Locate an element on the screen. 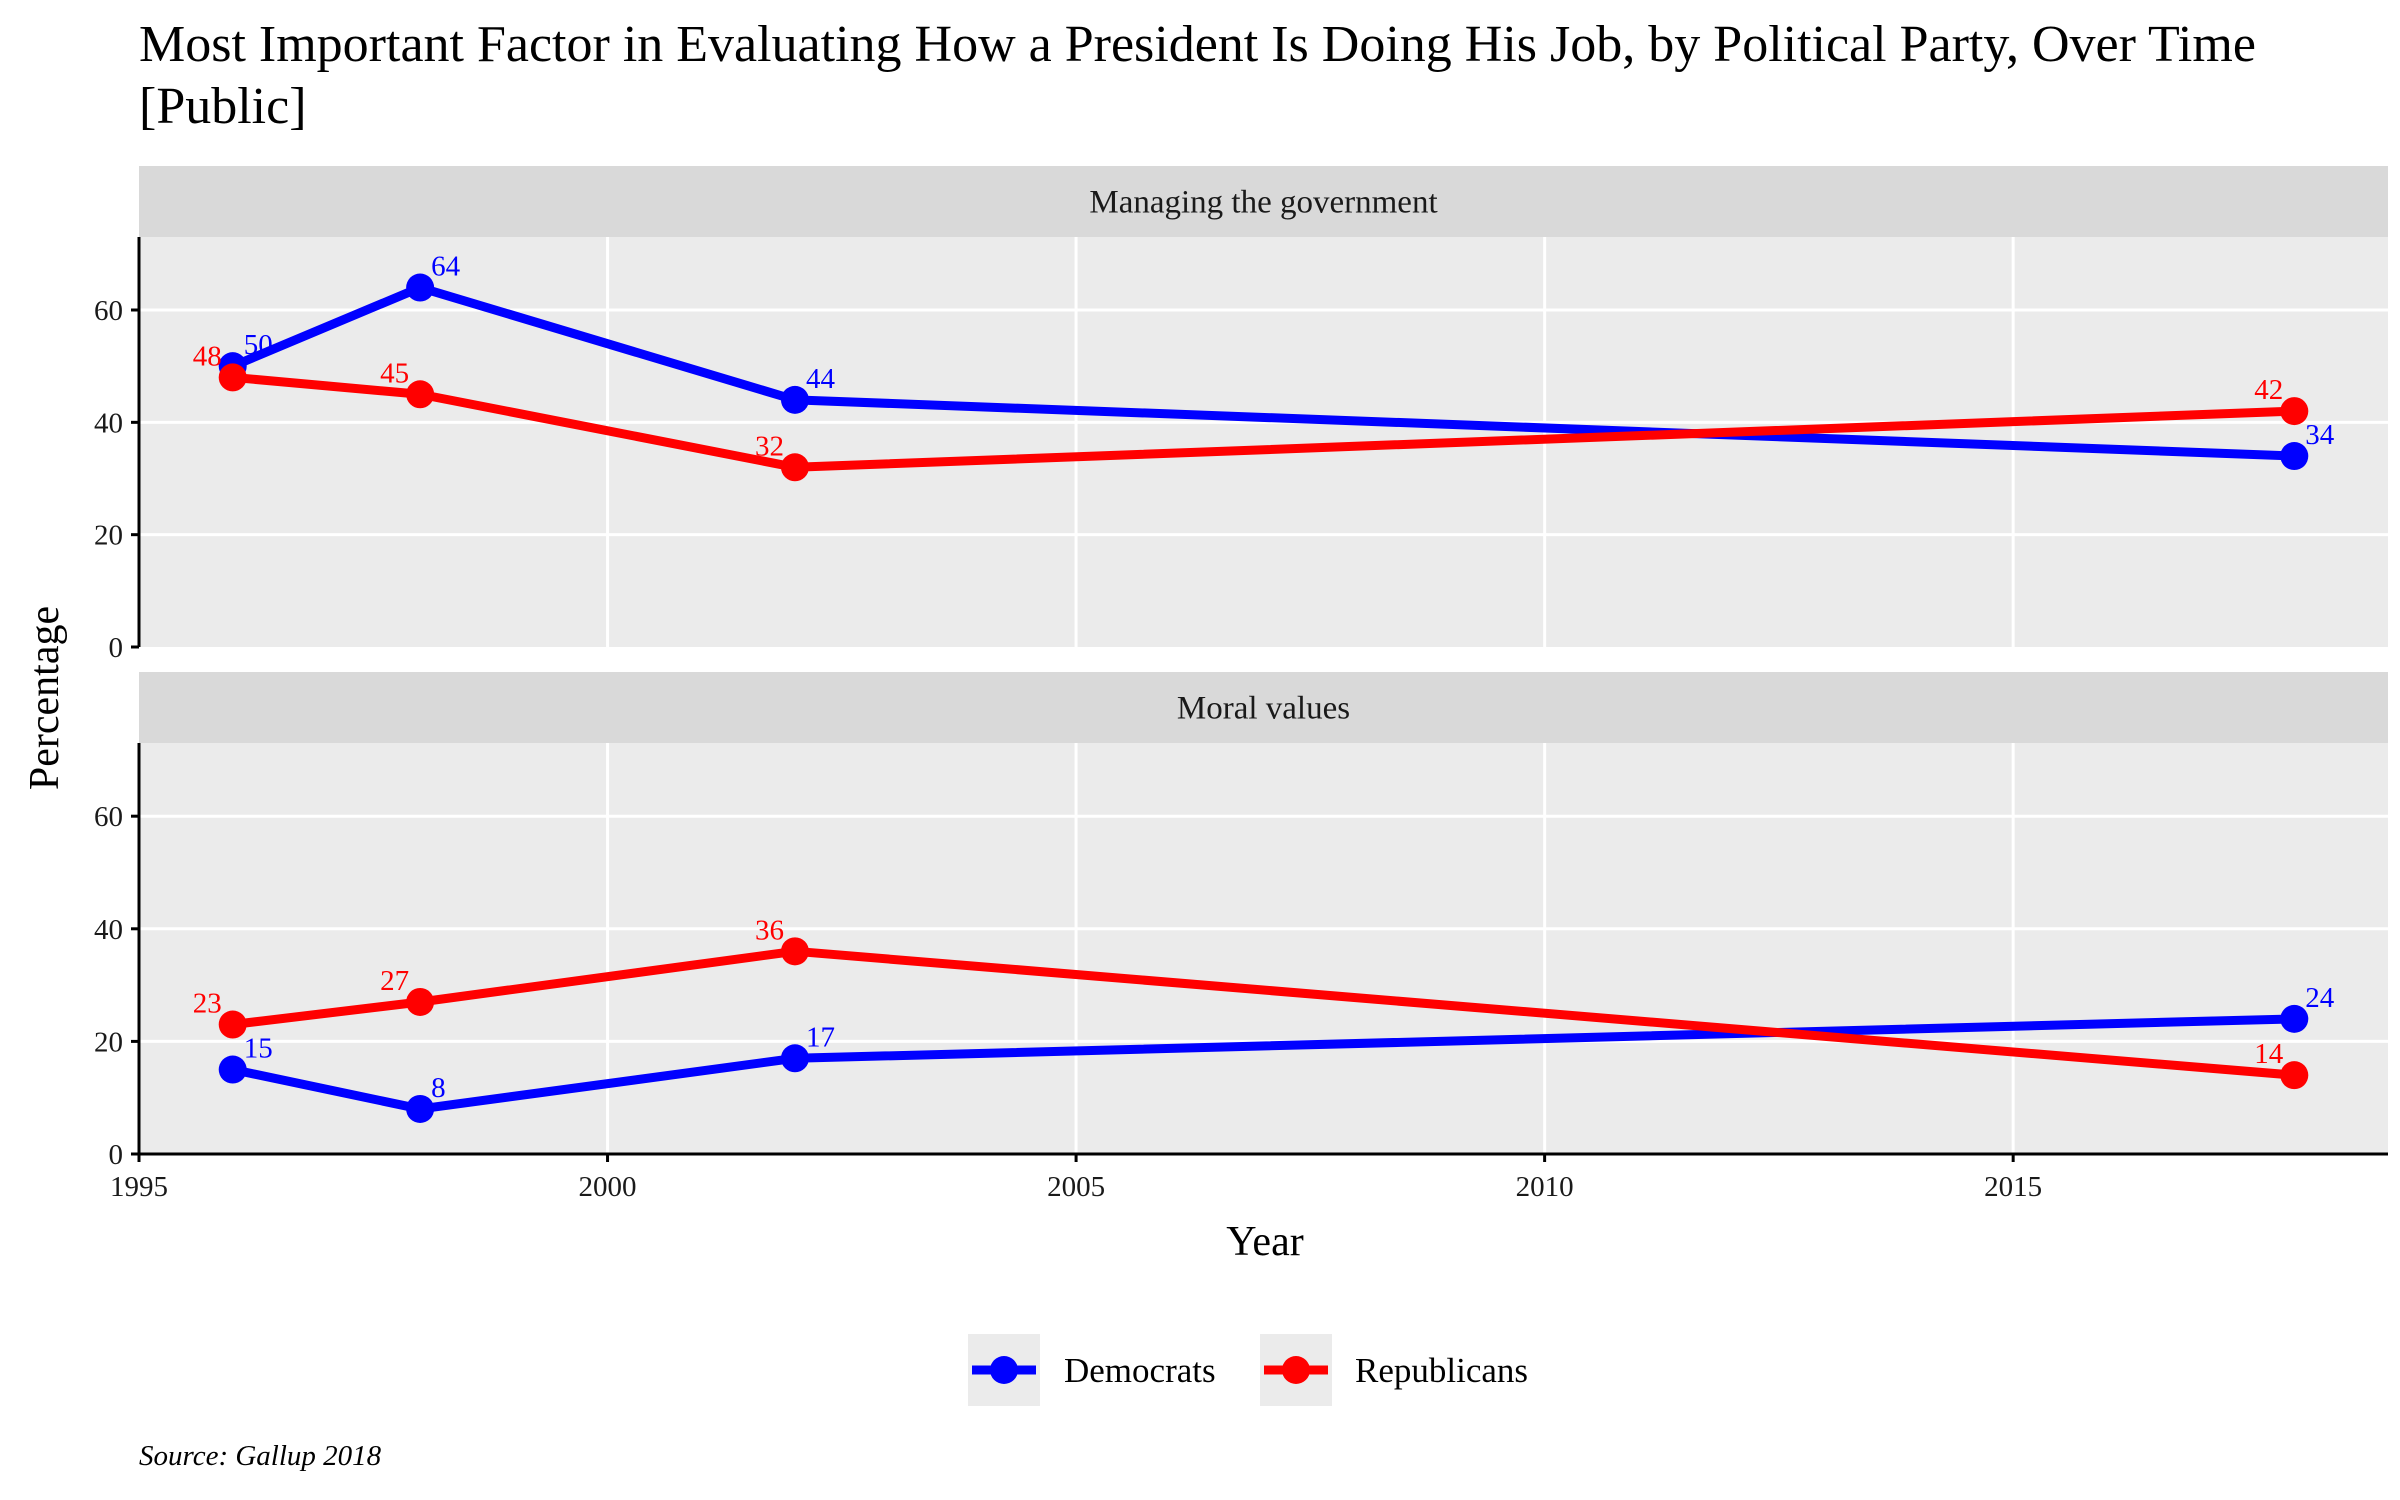  data-label-democrats: 44 is located at coordinates (821, 379).